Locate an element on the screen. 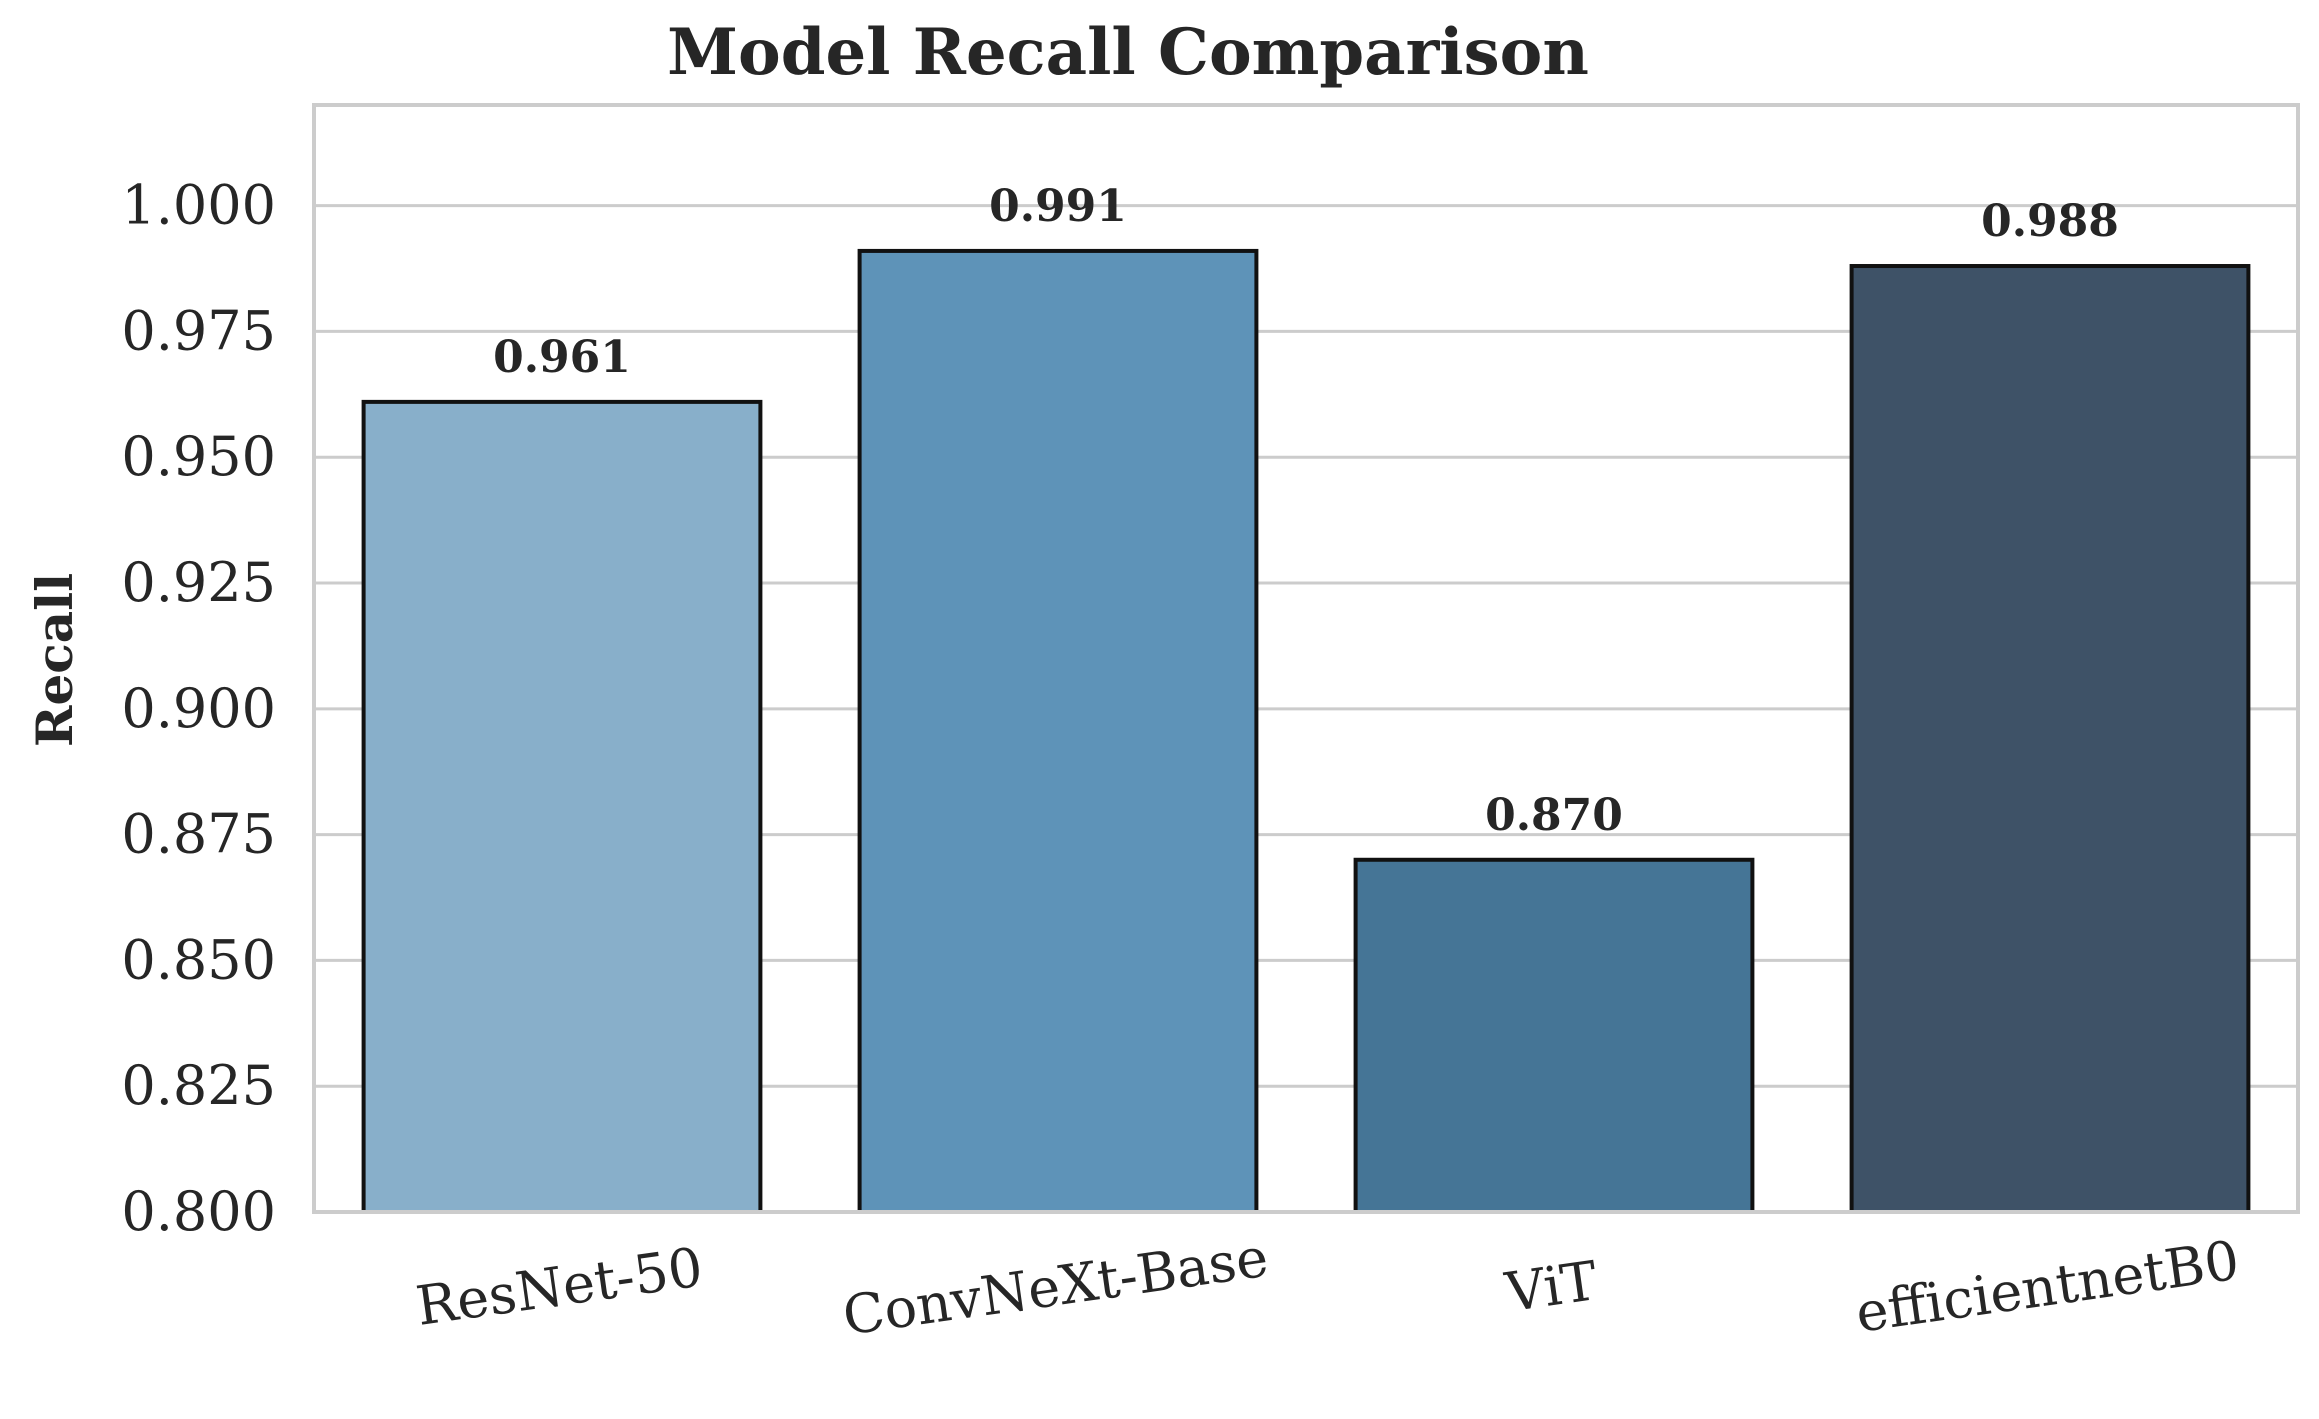  value-label: 0.961 is located at coordinates (562, 357).